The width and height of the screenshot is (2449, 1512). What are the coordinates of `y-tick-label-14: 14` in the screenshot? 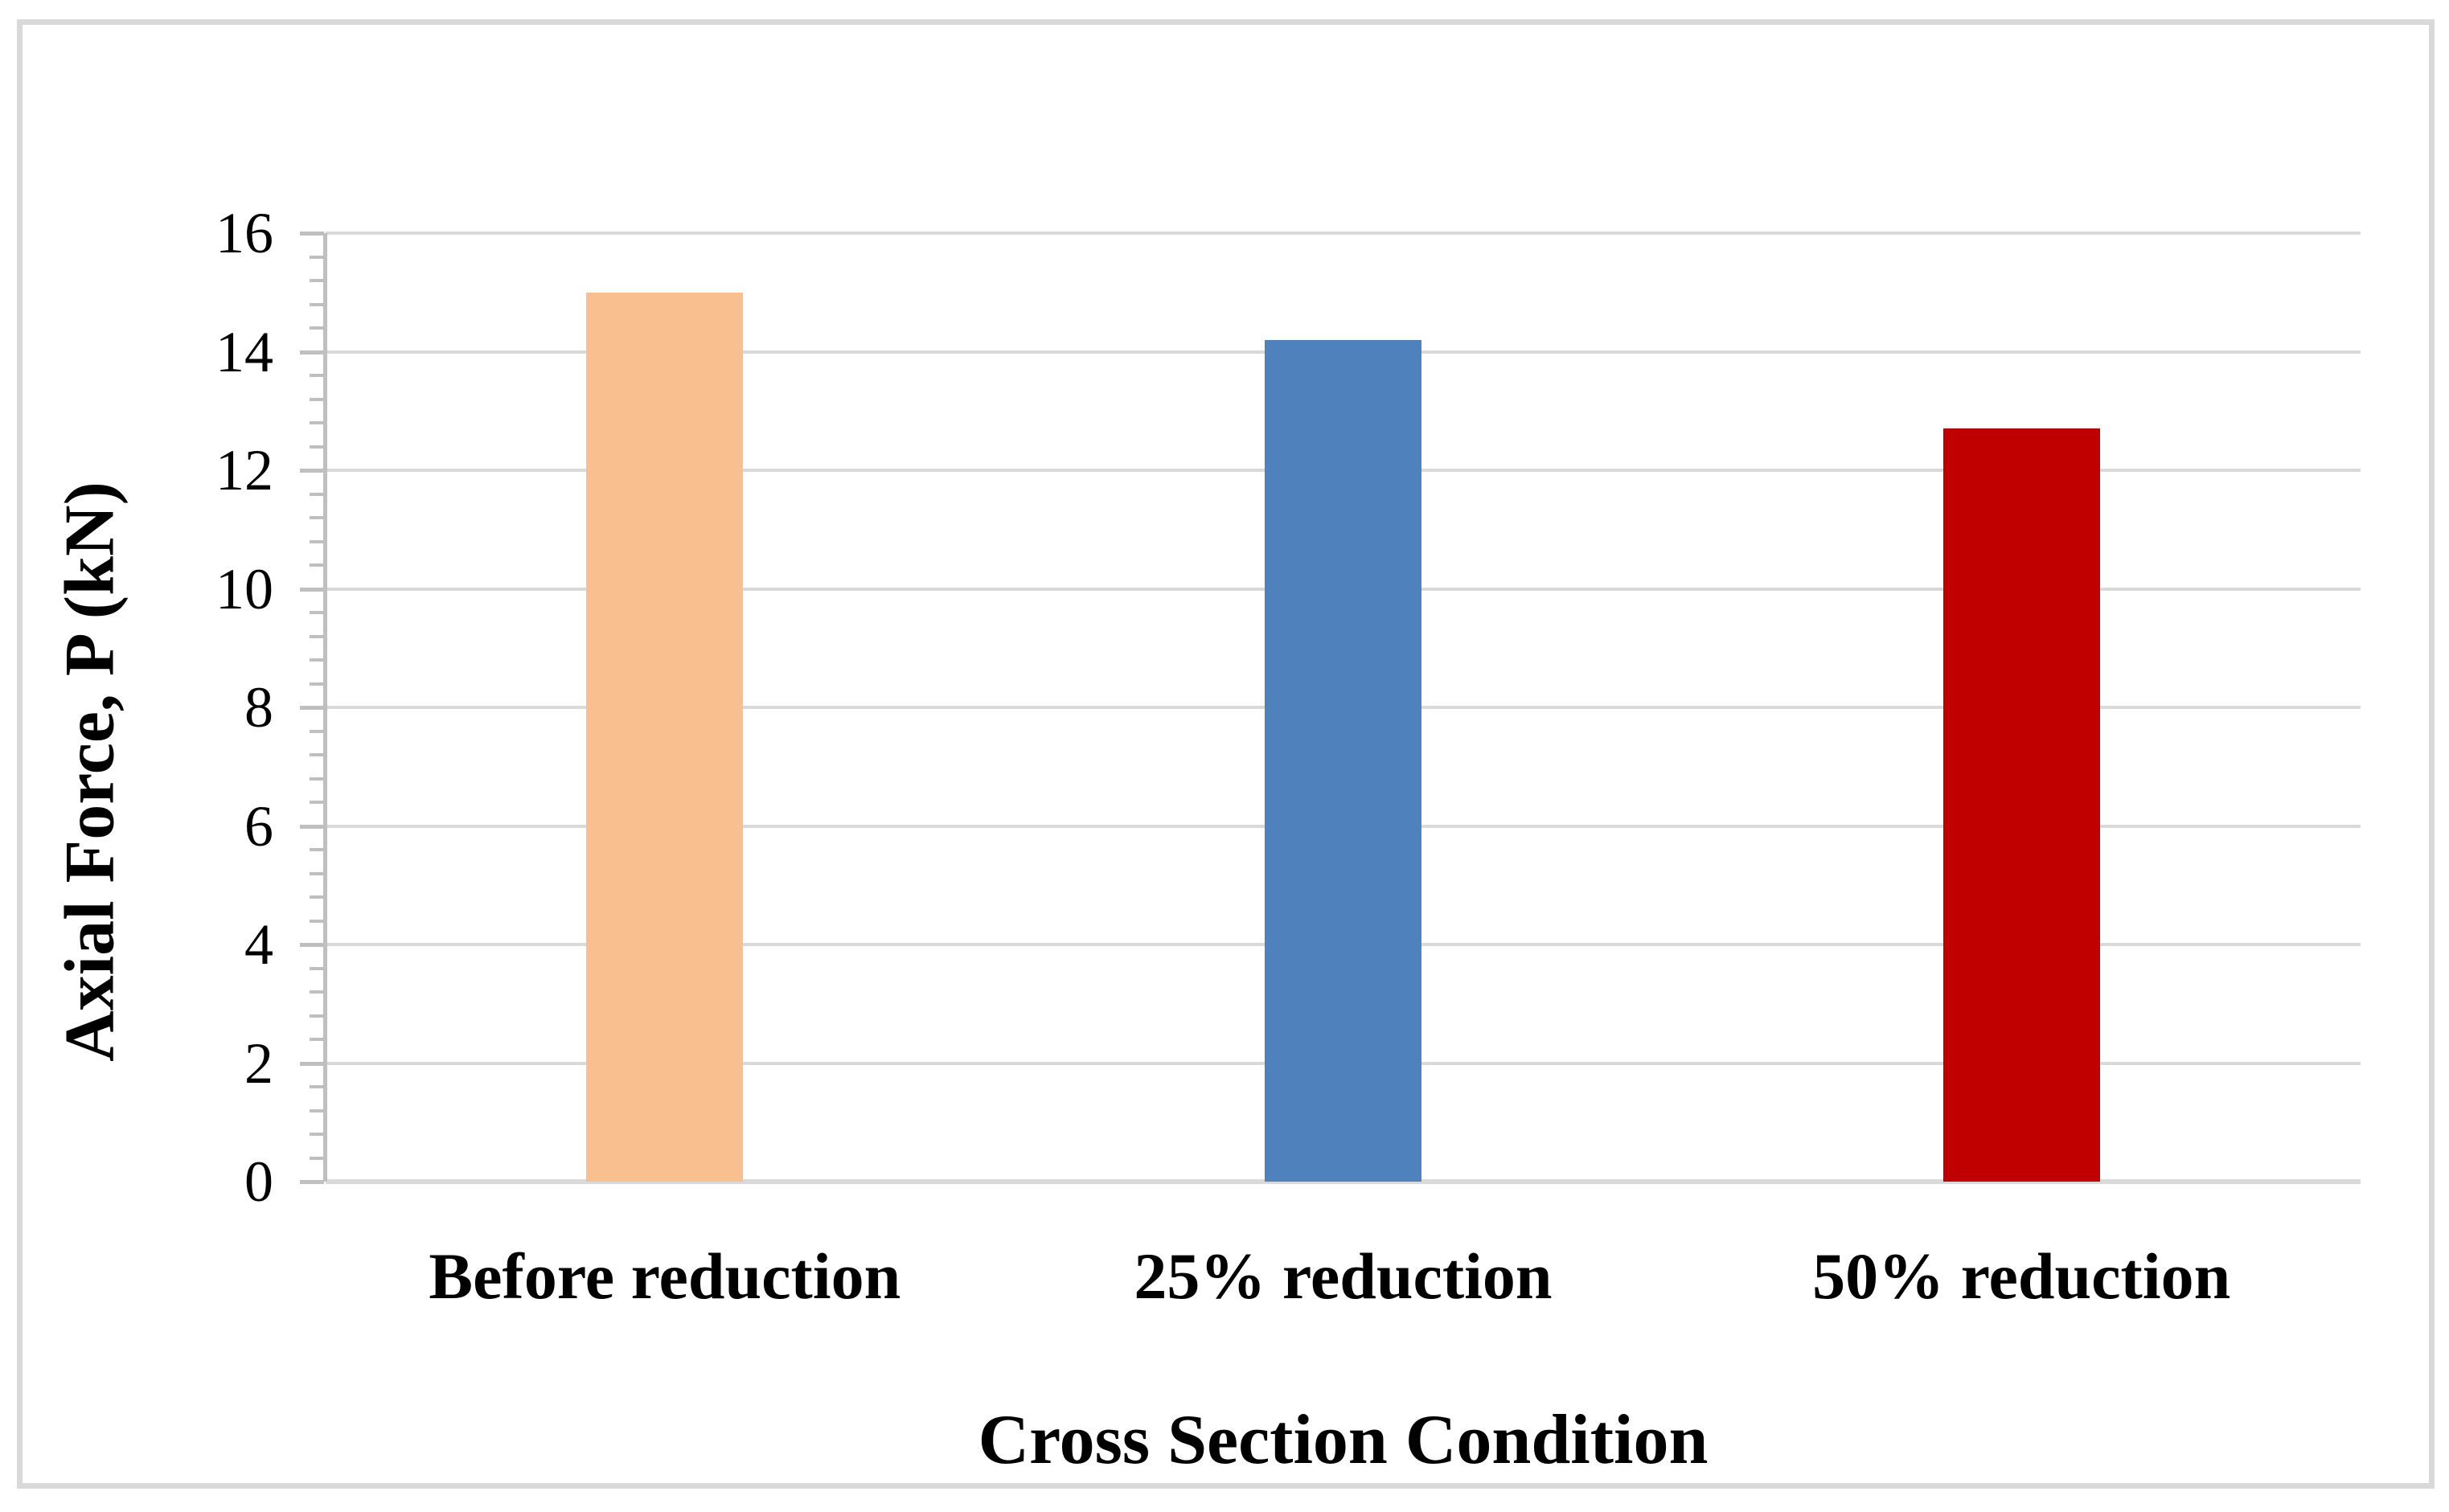 It's located at (244, 351).